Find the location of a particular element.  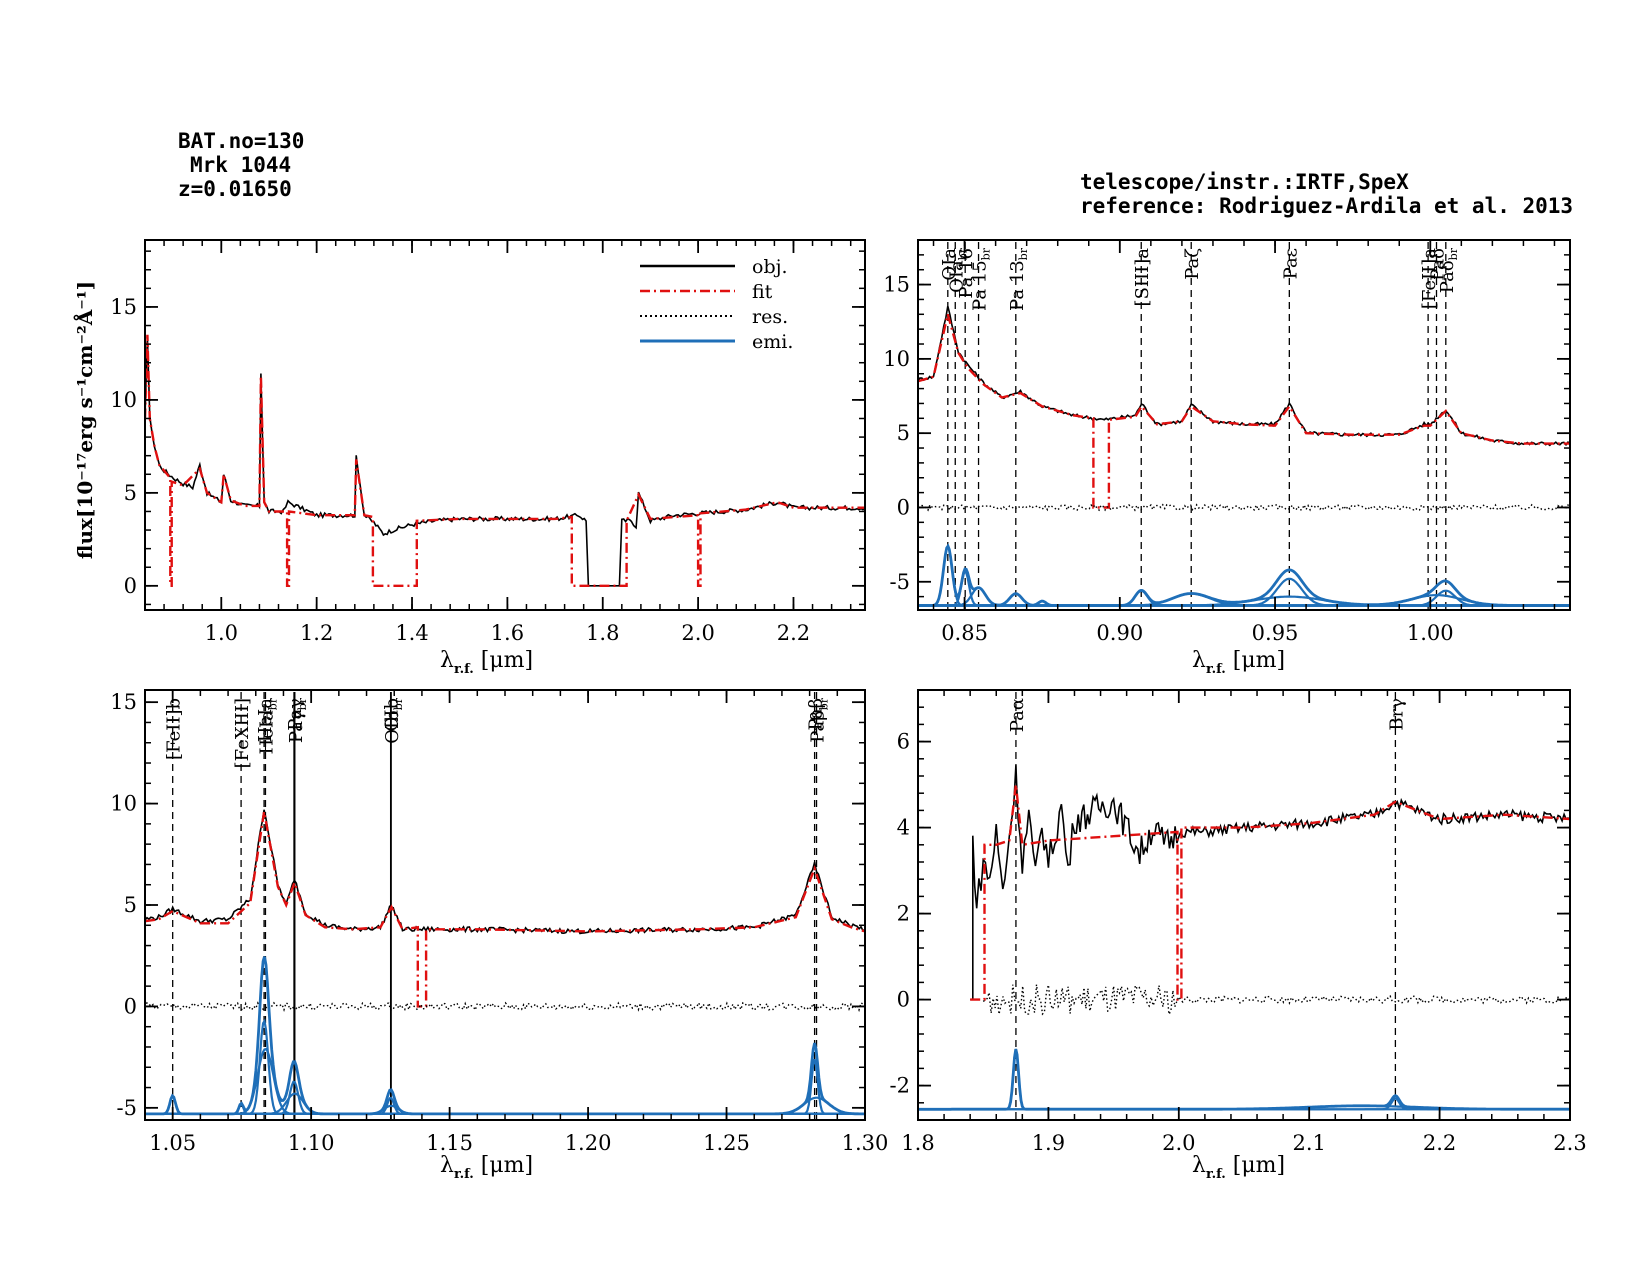

plot-frame is located at coordinates (1244, 905).